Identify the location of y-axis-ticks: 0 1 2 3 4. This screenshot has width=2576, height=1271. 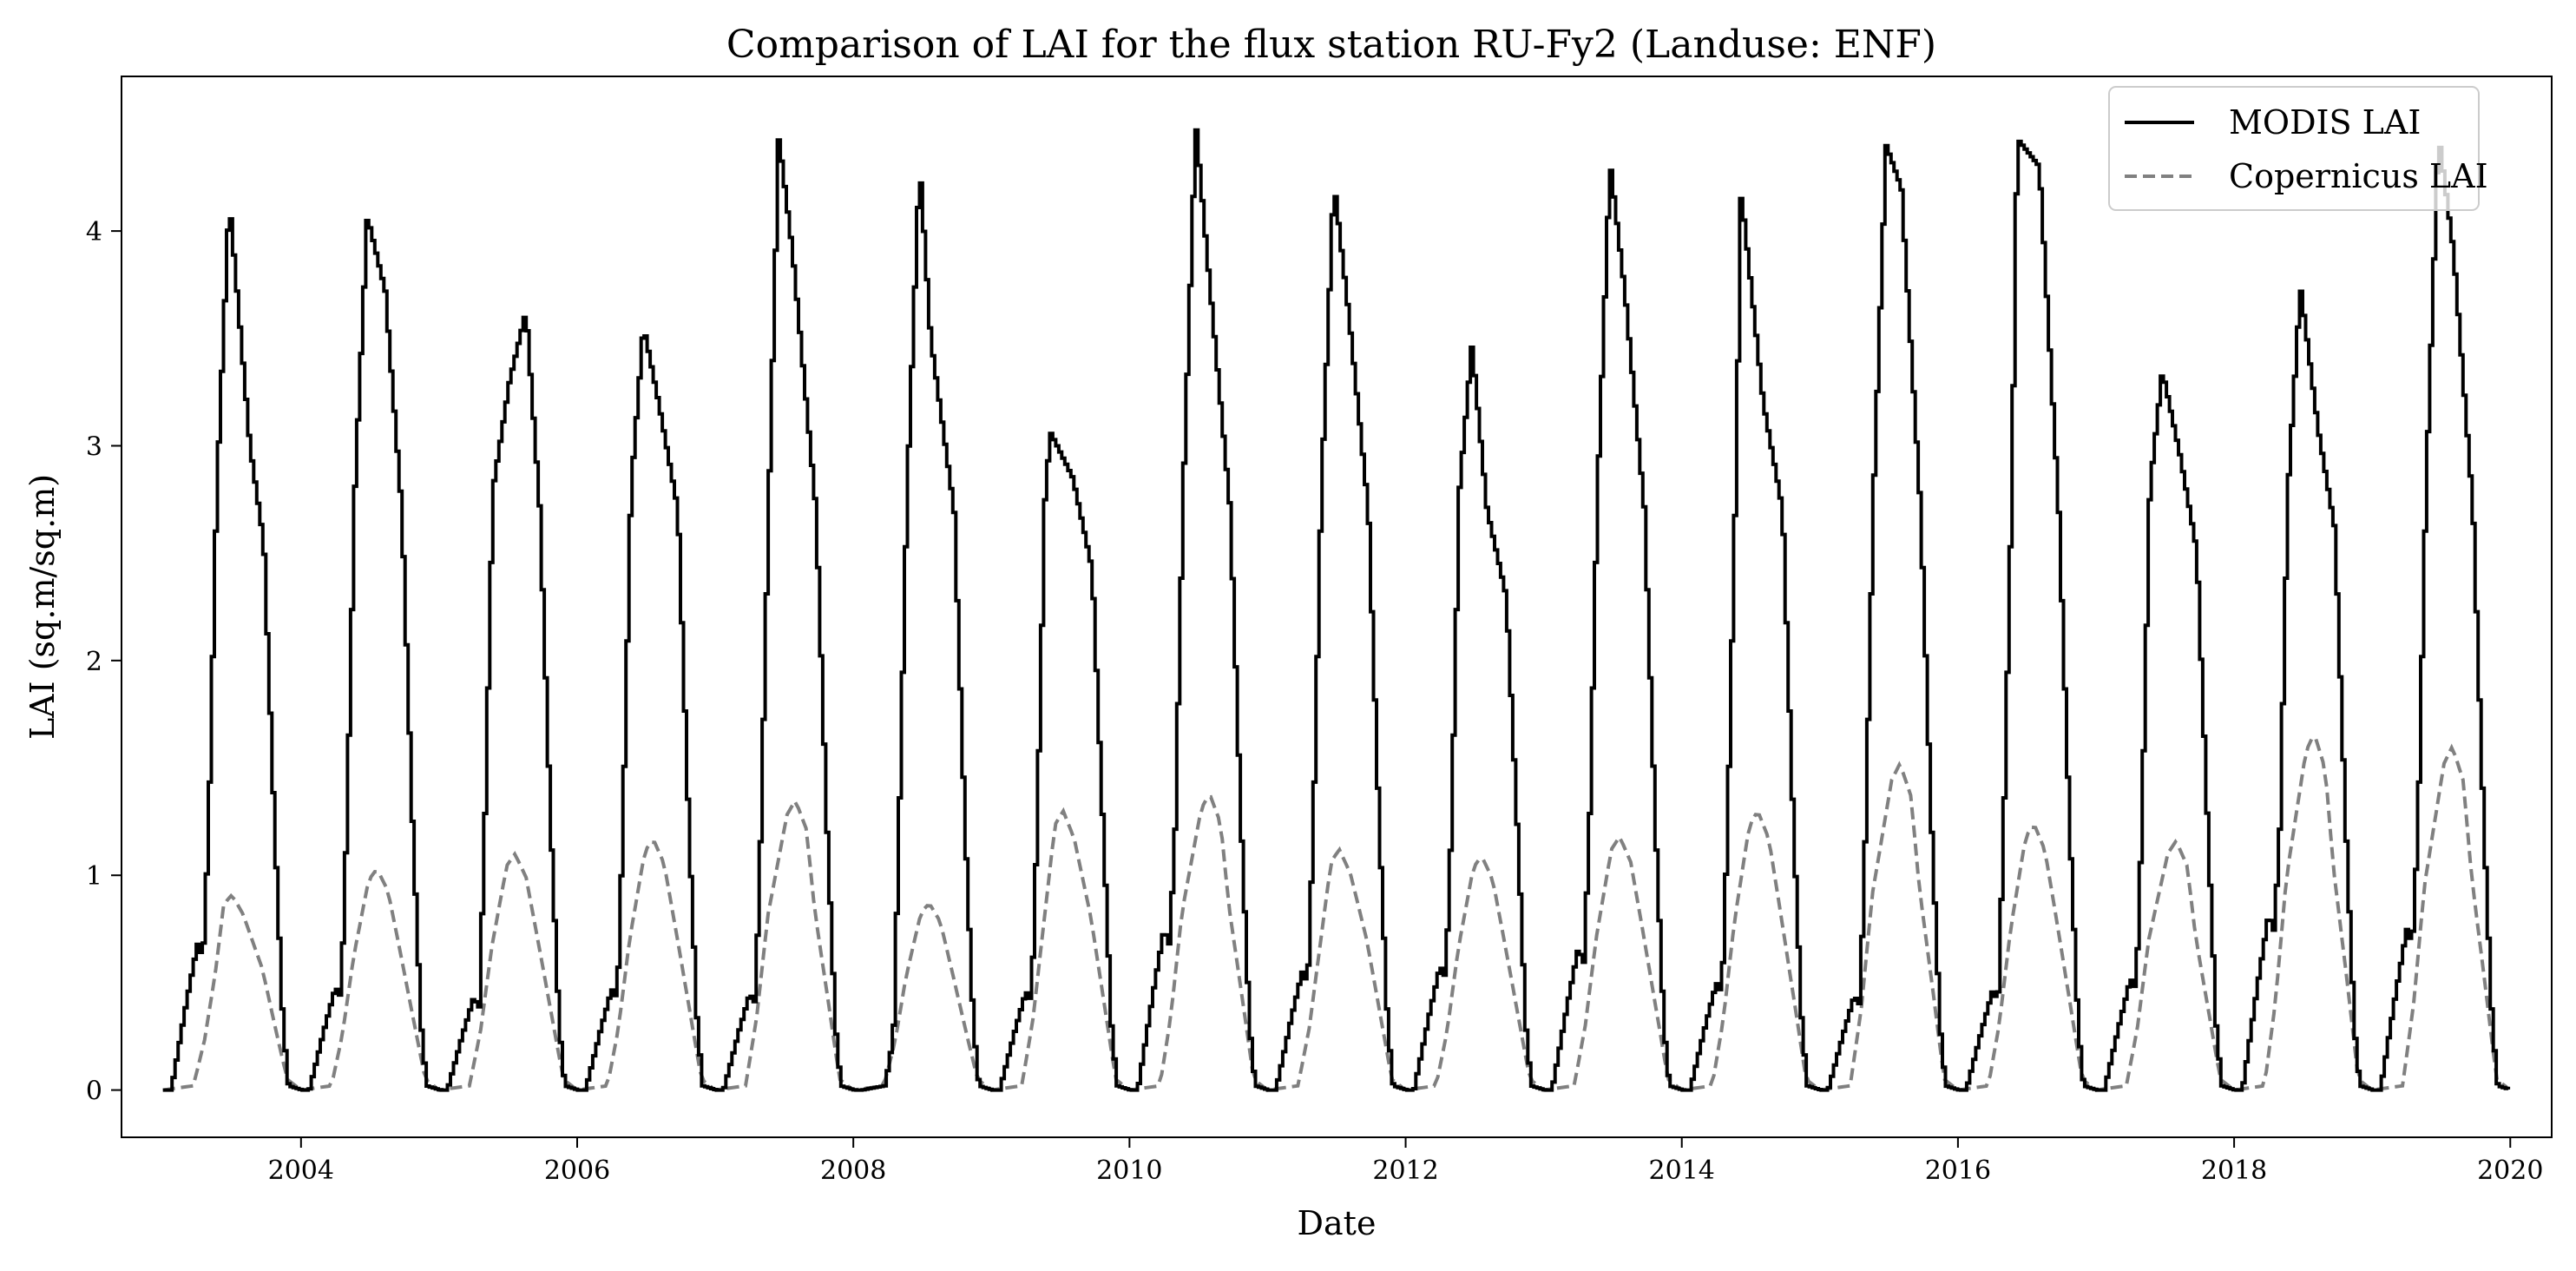
(104, 662).